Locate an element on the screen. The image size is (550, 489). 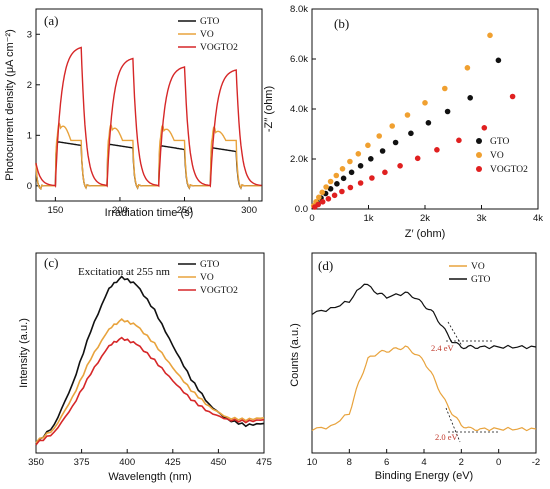
panel-a-ytick-label: 3 is located at coordinates (29, 34).